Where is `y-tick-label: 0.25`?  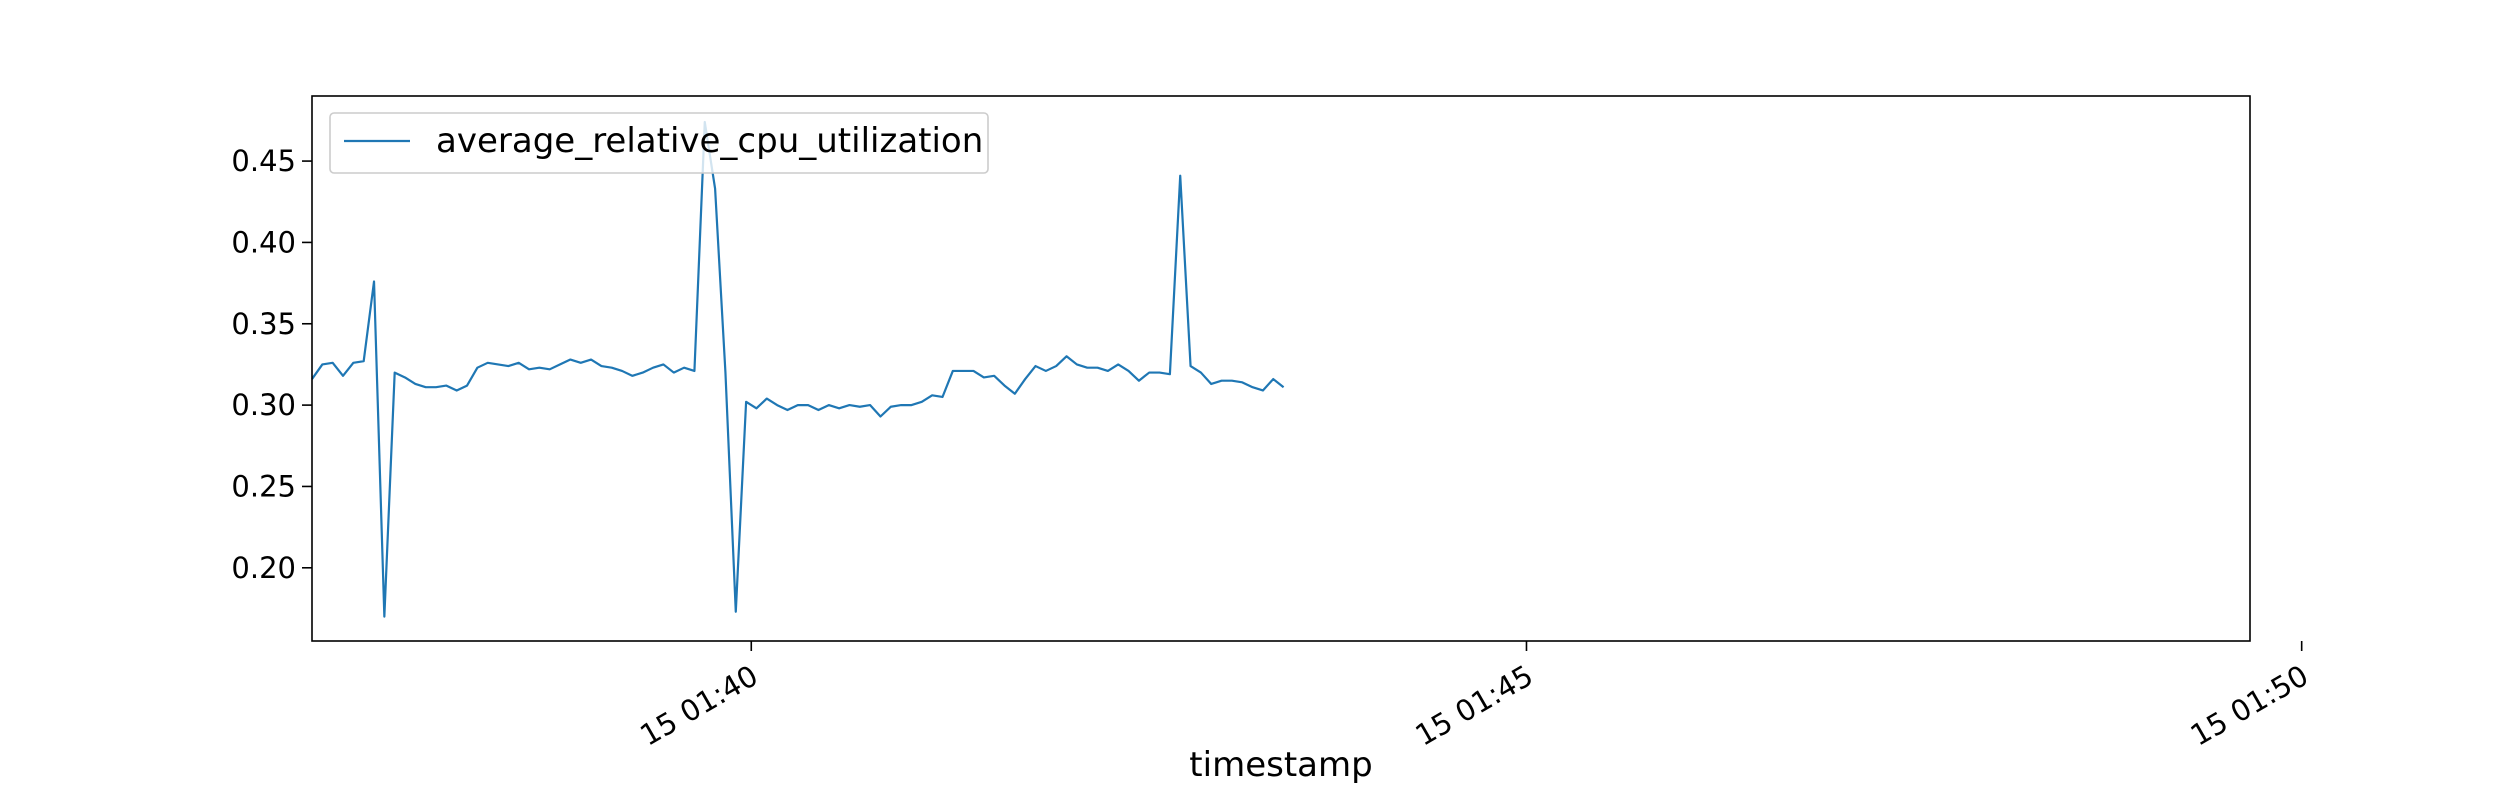 y-tick-label: 0.25 is located at coordinates (263, 486).